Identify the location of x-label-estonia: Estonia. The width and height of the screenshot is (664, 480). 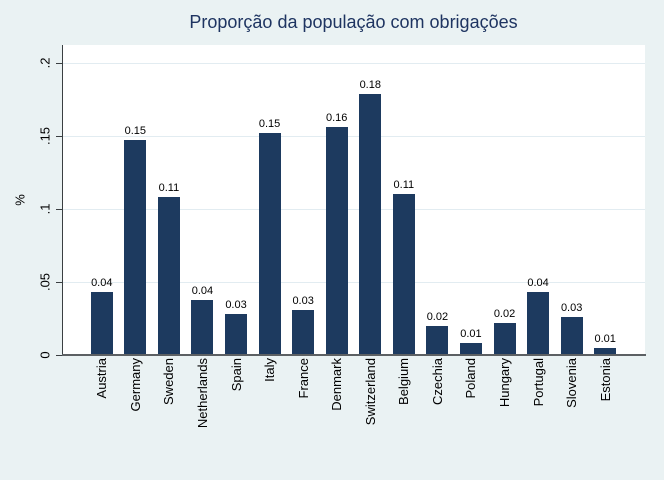
(605, 380).